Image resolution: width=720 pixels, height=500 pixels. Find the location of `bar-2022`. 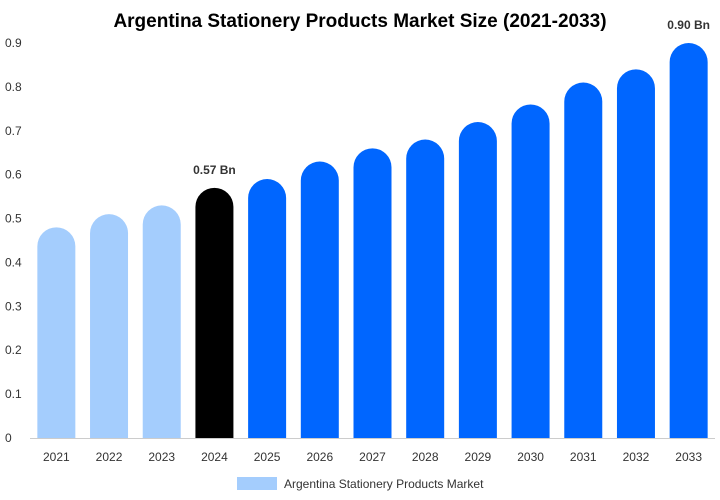

bar-2022 is located at coordinates (109, 326).